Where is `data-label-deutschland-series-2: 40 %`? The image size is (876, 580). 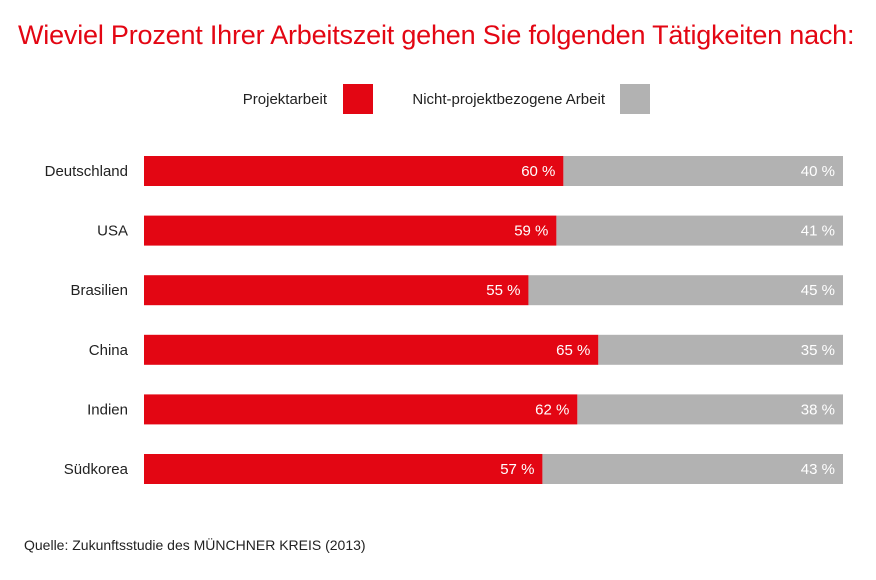 data-label-deutschland-series-2: 40 % is located at coordinates (818, 171).